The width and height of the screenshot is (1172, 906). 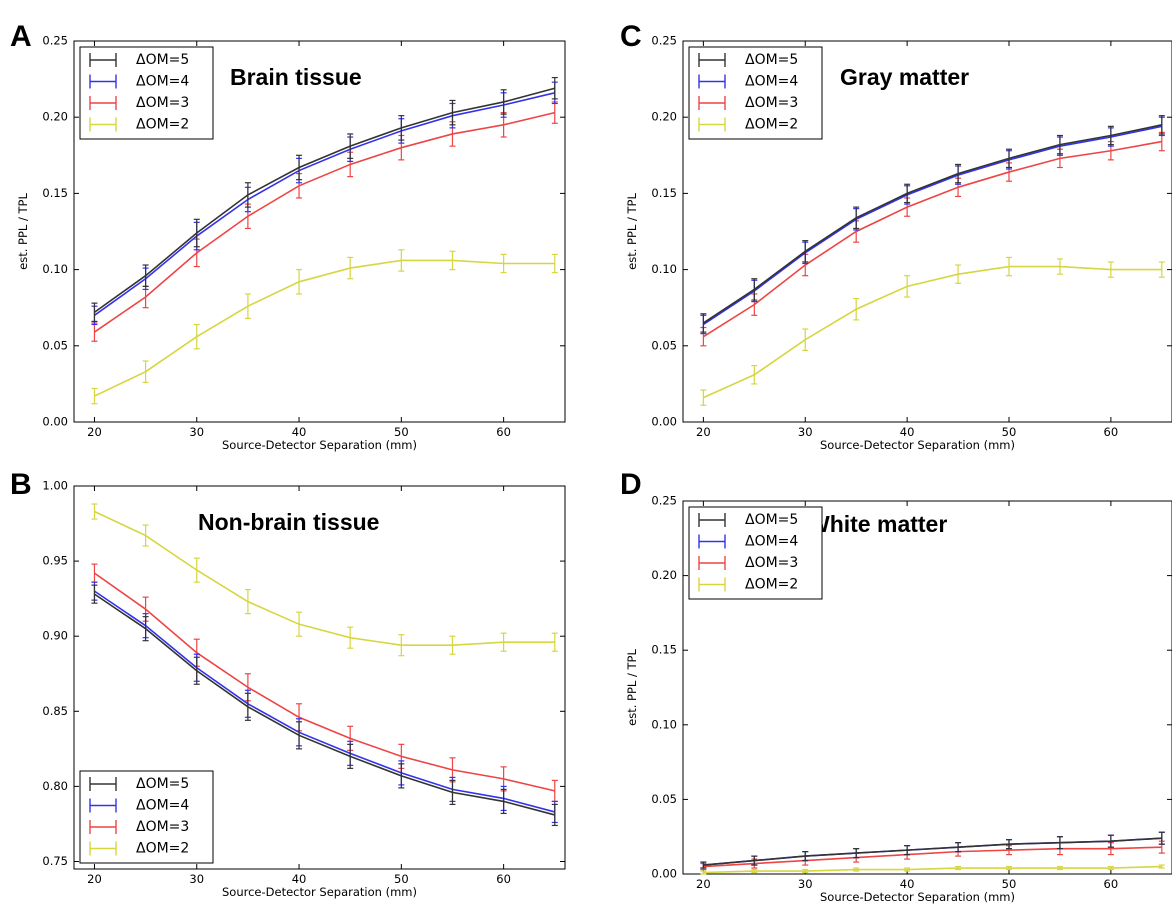 What do you see at coordinates (21, 484) in the screenshot?
I see `panel-letter: B` at bounding box center [21, 484].